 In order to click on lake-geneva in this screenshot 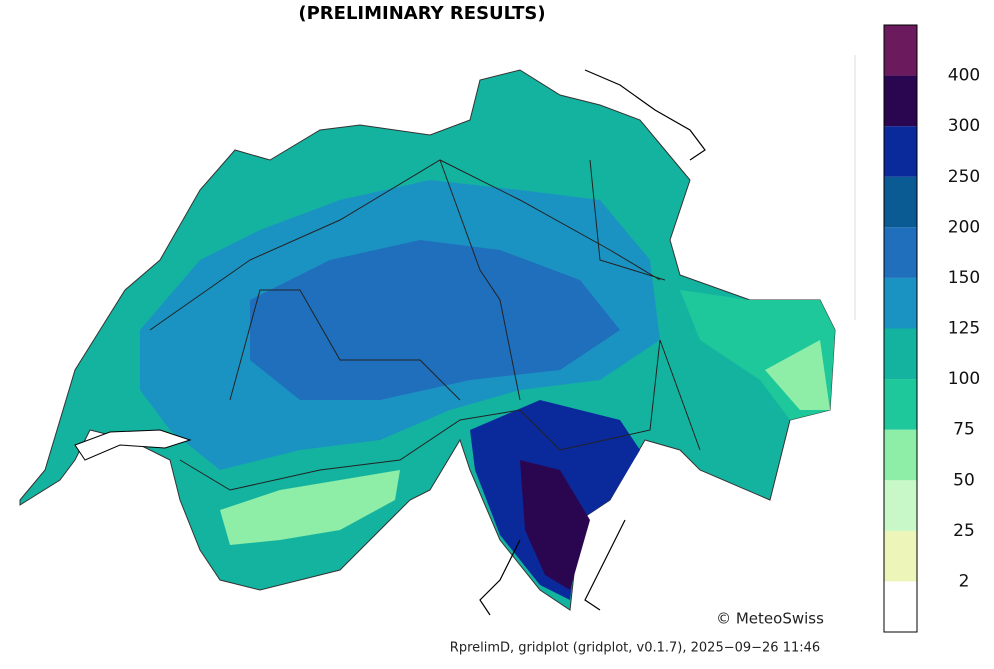, I will do `click(133, 445)`.